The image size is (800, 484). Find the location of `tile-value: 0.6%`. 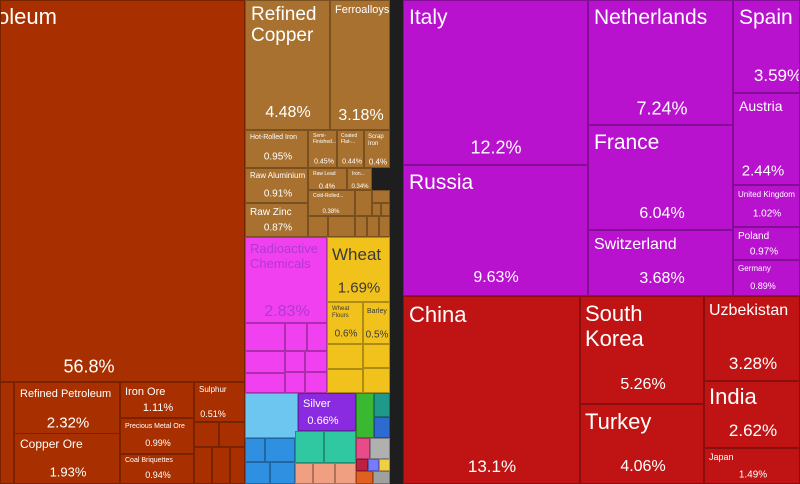

tile-value: 0.6% is located at coordinates (346, 334).